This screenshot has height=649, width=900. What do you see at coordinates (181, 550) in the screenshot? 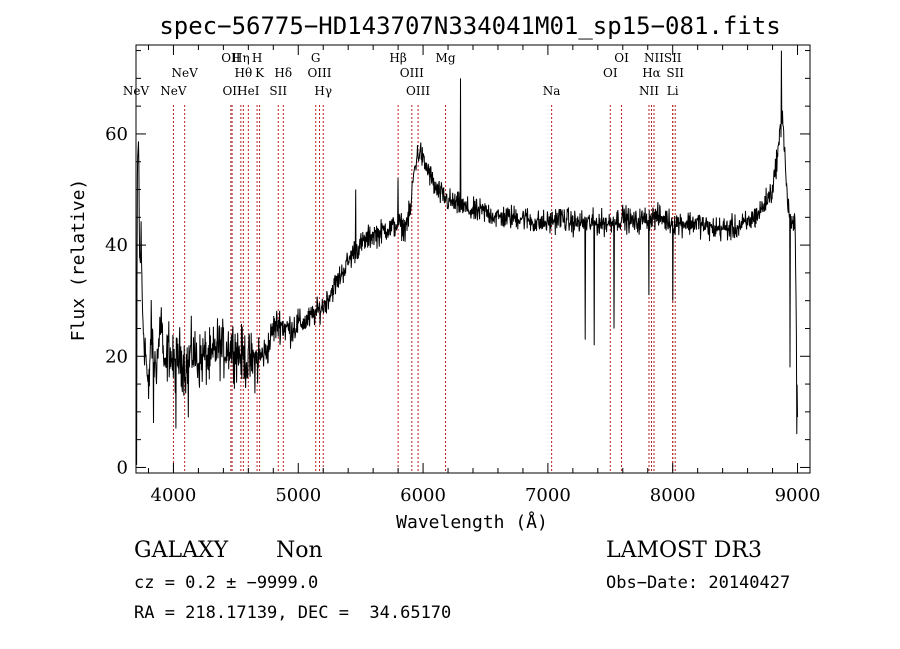
I see `object-class: GALAXY` at bounding box center [181, 550].